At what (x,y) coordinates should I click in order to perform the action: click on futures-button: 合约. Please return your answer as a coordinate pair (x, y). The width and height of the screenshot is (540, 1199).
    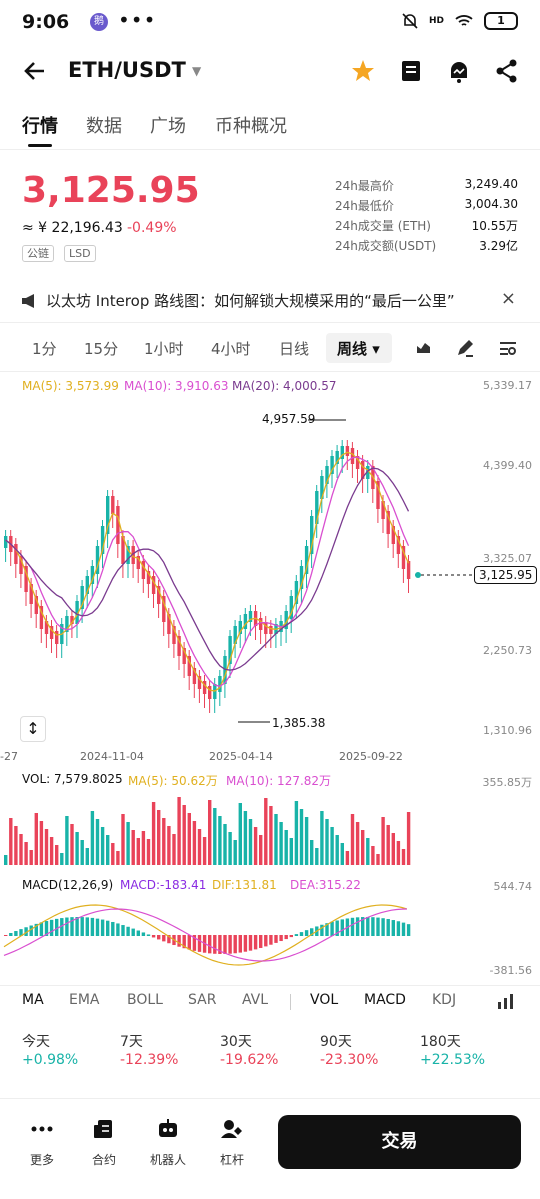
    Looking at the image, I should click on (104, 1143).